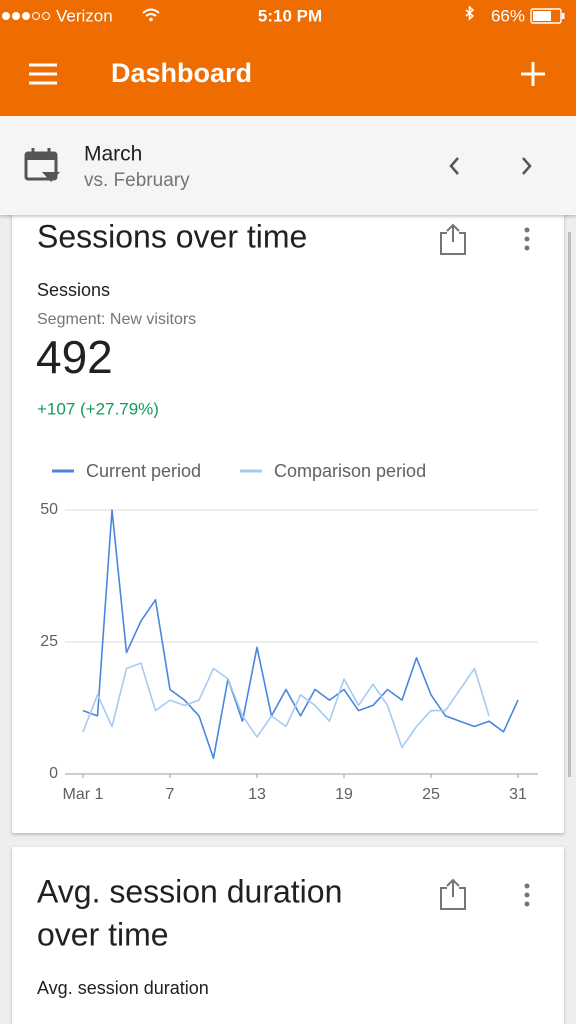  Describe the element at coordinates (470, 13) in the screenshot. I see `bluetooth` at that location.